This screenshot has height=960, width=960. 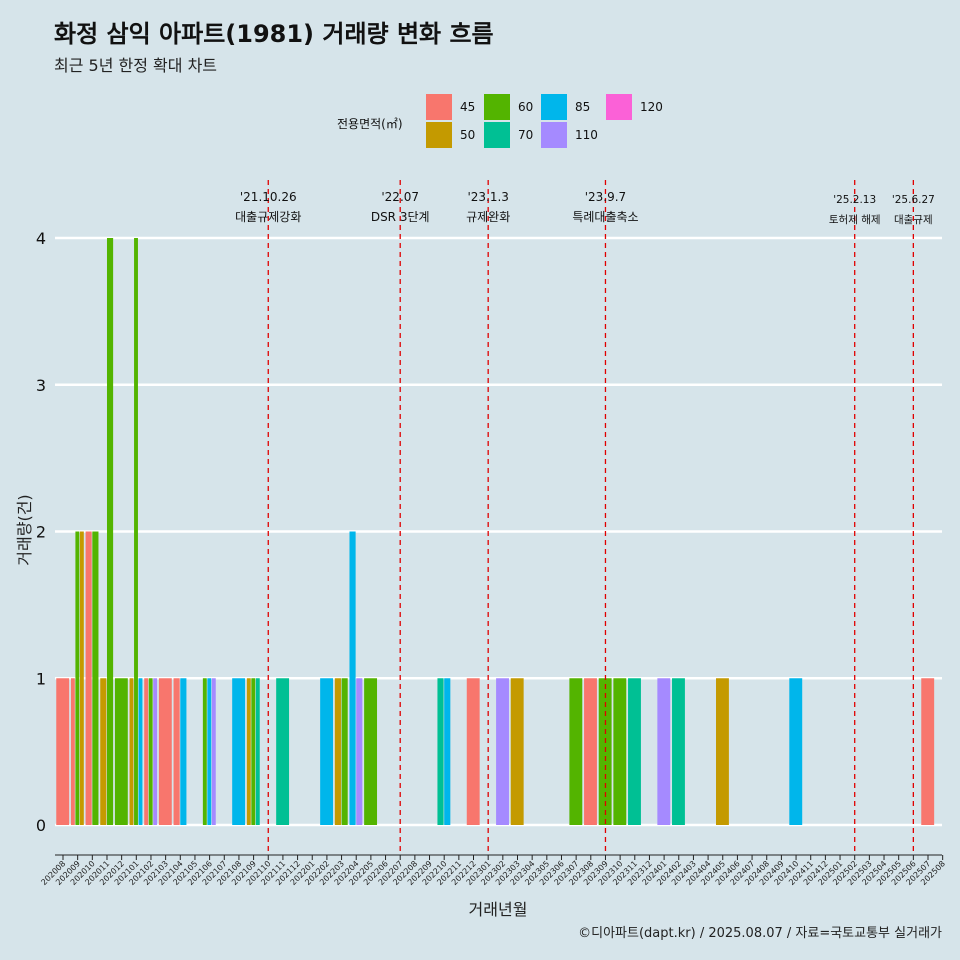 I want to click on event-date: '21.10.26, so click(x=268, y=197).